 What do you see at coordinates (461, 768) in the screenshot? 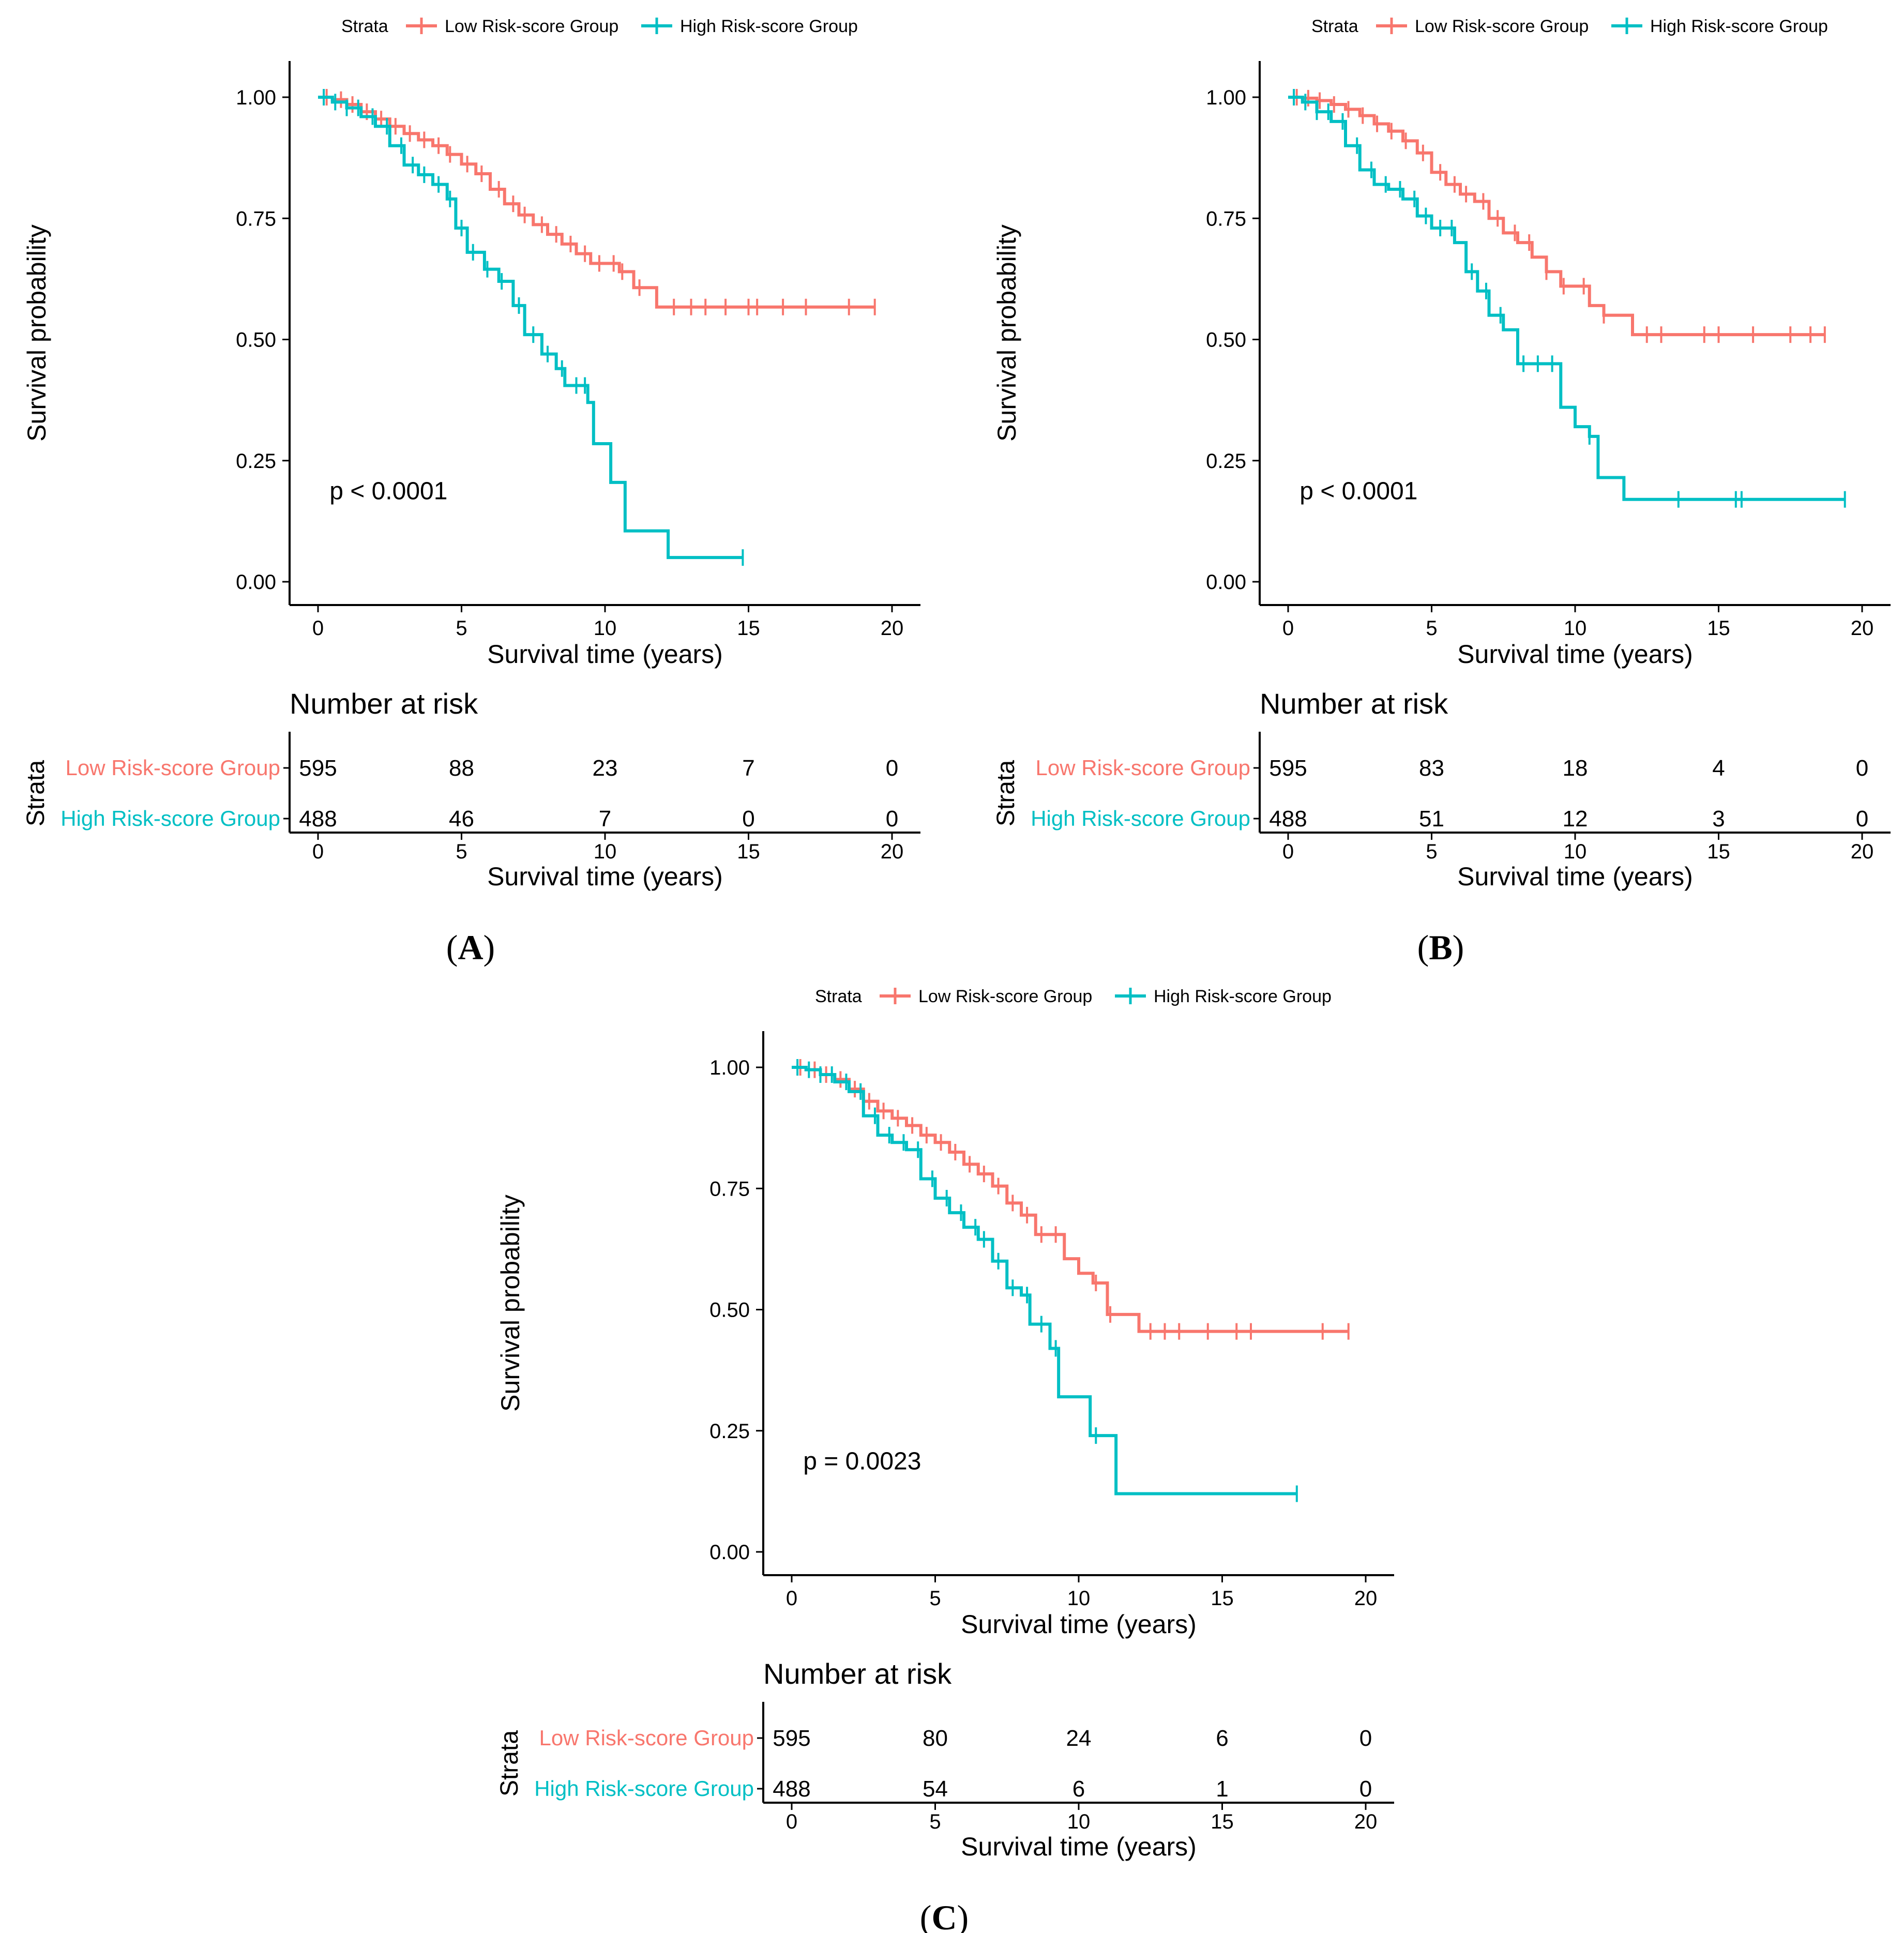
I see `risk-count: 88` at bounding box center [461, 768].